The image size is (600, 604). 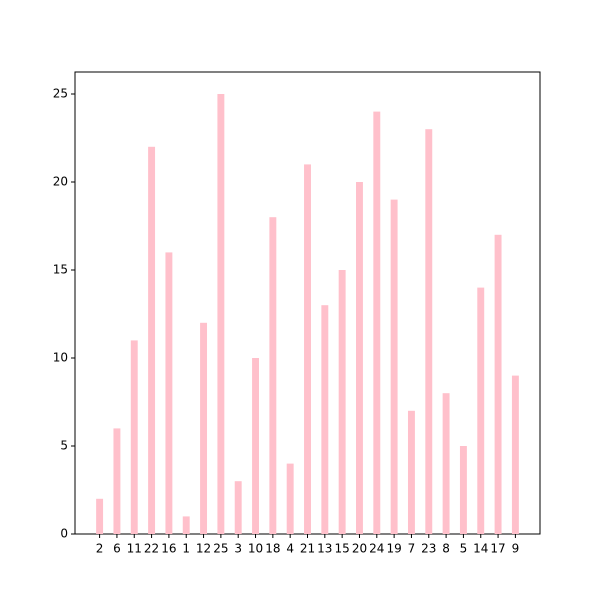 I want to click on y-tick-label: 25, so click(x=60, y=94).